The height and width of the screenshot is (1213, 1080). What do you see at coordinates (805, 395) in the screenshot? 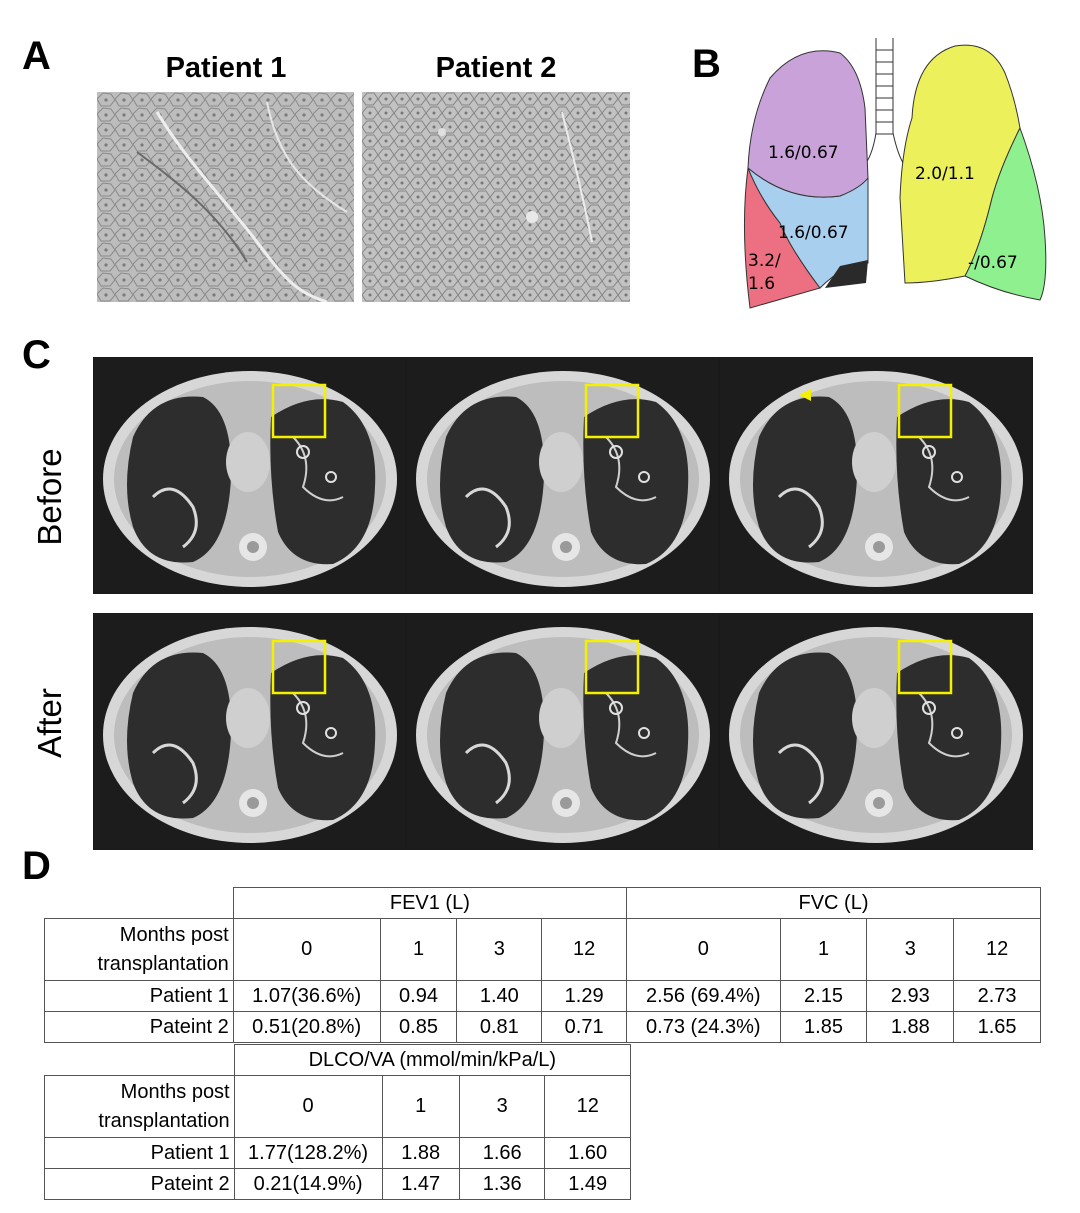
I see `arrowhead-marker` at bounding box center [805, 395].